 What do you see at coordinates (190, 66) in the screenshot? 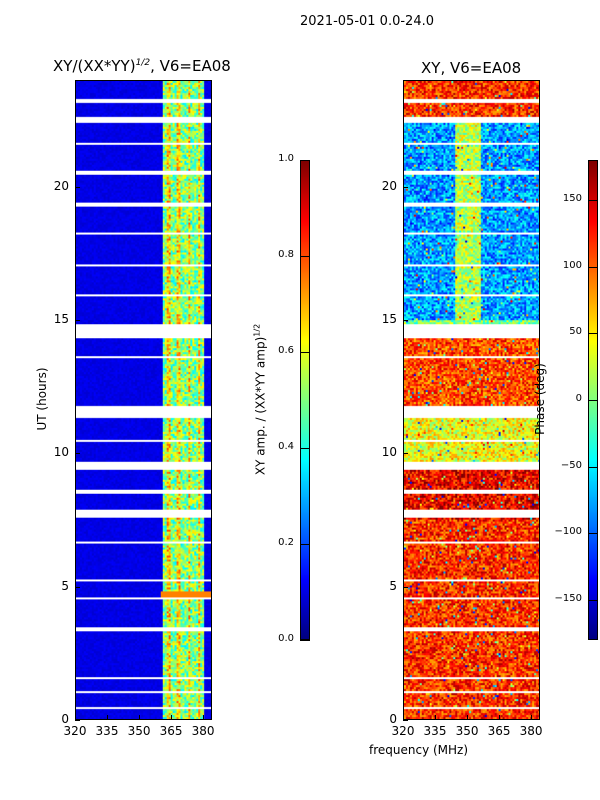
I see `left-title-tail: , V6=EA08` at bounding box center [190, 66].